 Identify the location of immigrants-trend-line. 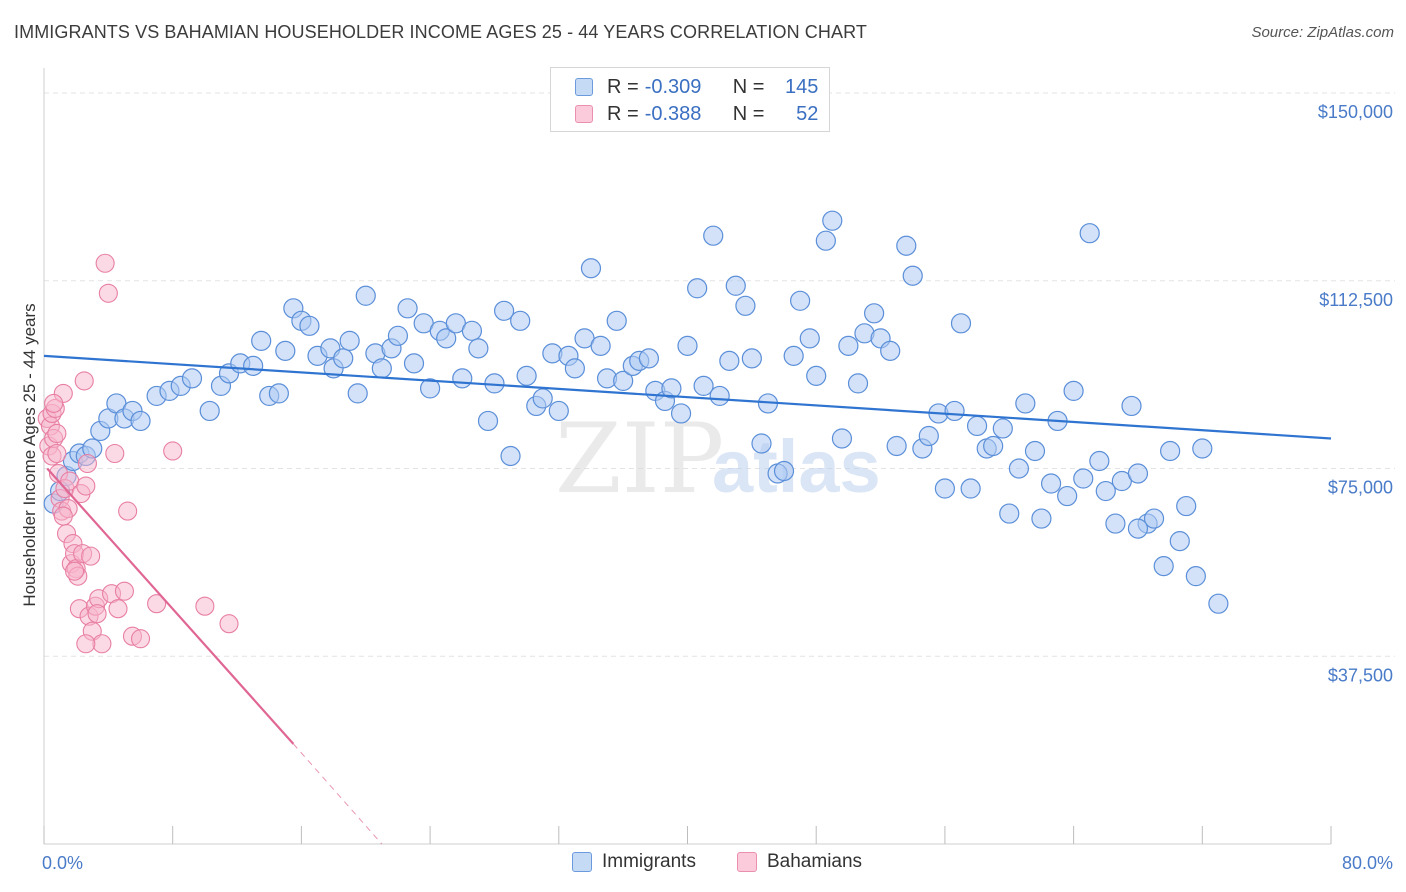
(687, 397).